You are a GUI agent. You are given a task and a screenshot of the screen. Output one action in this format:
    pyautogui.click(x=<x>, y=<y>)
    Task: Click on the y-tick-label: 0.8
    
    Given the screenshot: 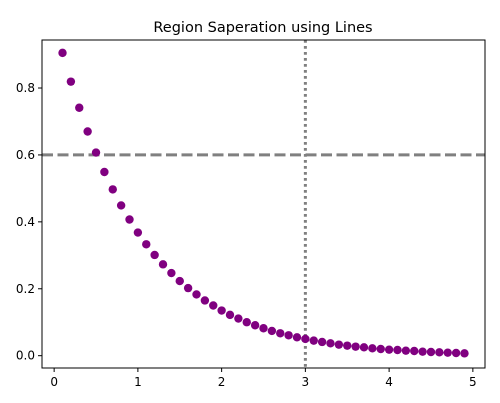 What is the action you would take?
    pyautogui.click(x=25, y=88)
    